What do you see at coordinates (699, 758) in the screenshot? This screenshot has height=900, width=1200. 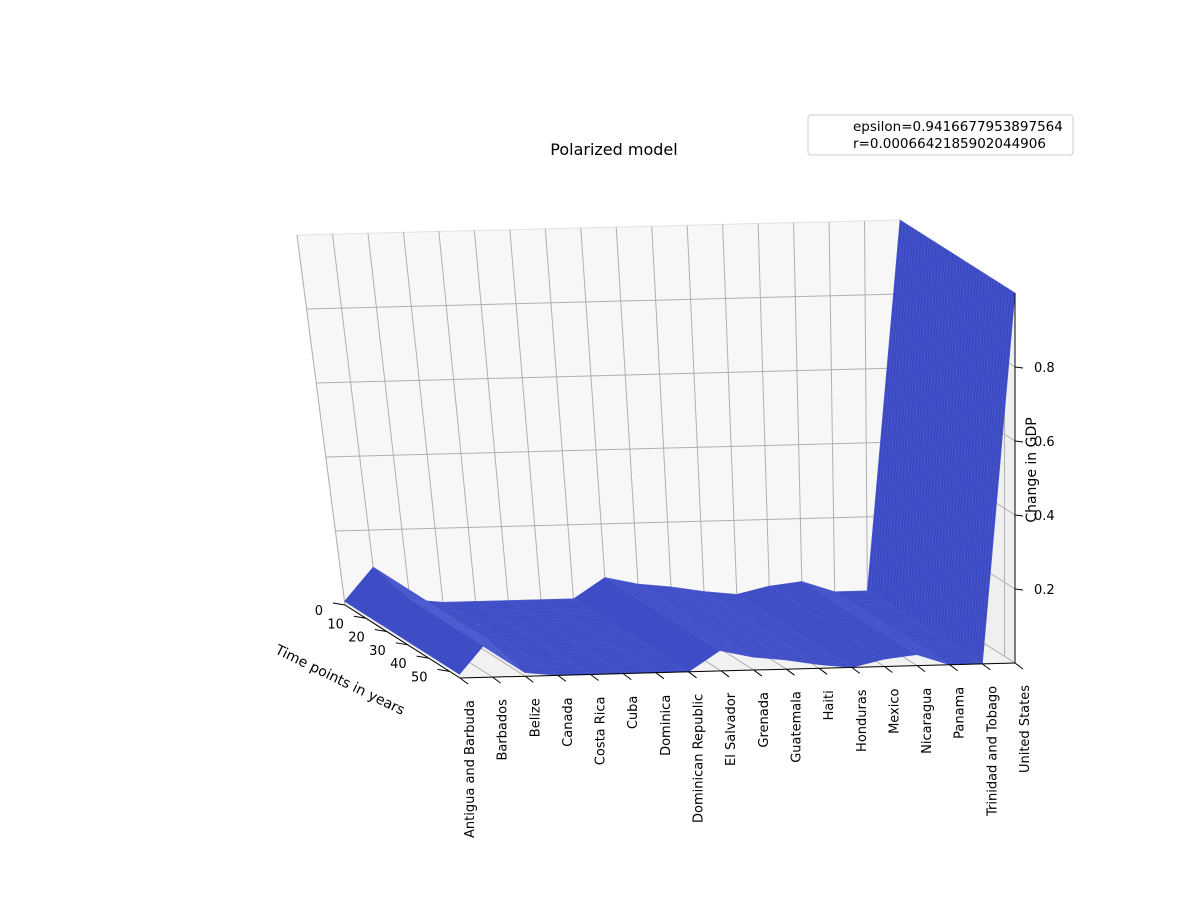 I see `country-tick-label: Dominican Republic` at bounding box center [699, 758].